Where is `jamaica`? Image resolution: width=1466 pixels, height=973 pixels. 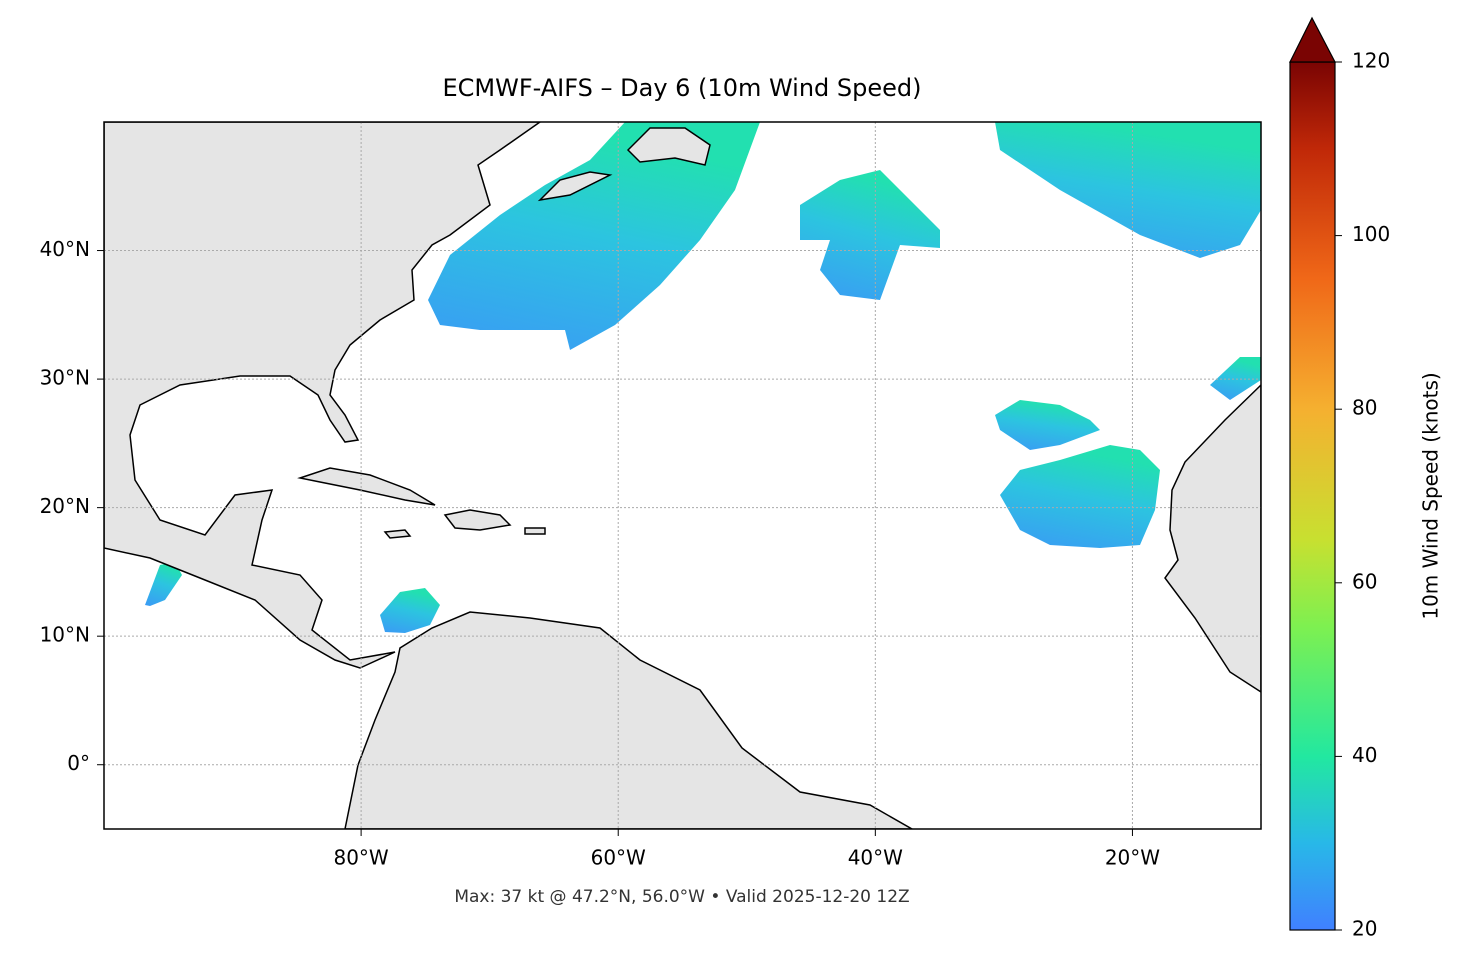 jamaica is located at coordinates (397, 534).